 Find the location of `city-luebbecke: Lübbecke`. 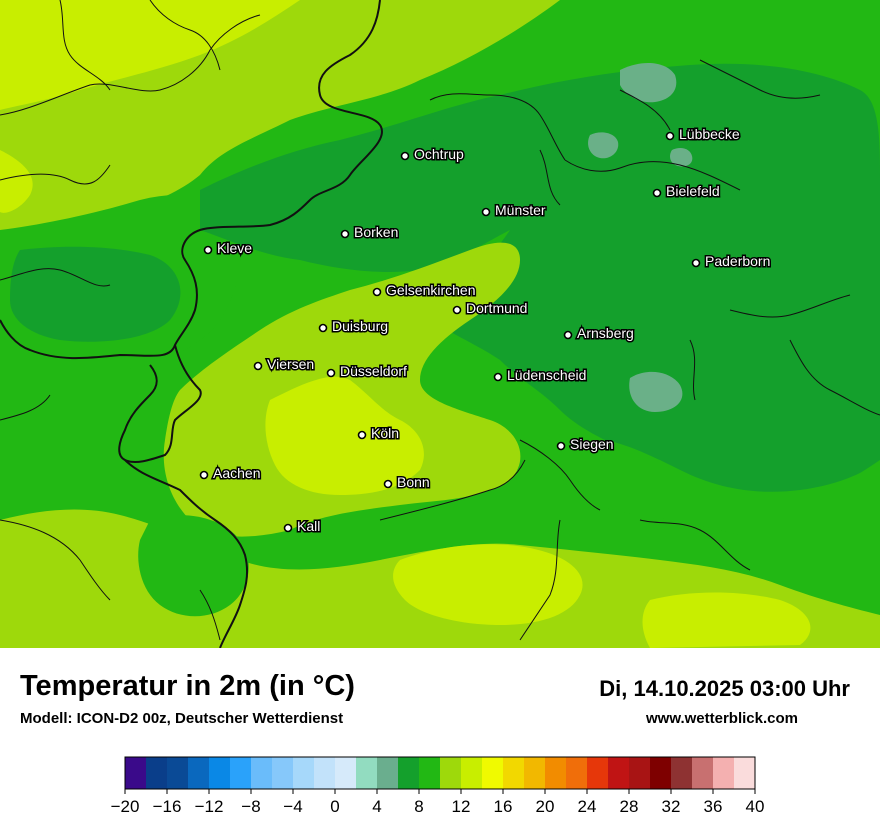

city-luebbecke: Lübbecke is located at coordinates (703, 134).